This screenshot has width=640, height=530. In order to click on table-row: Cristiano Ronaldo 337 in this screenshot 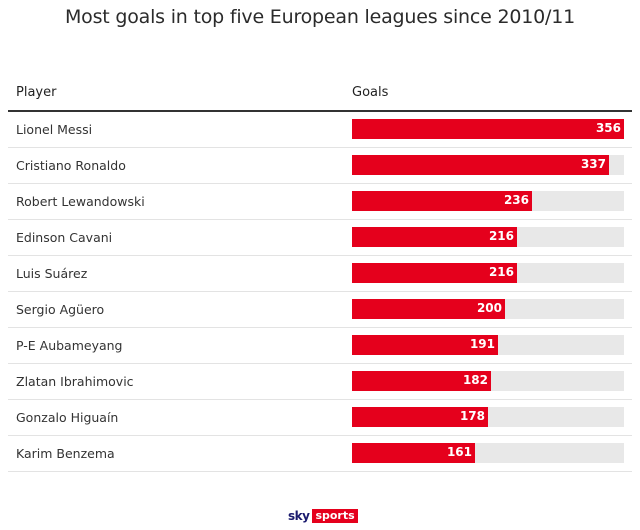, I will do `click(320, 166)`.